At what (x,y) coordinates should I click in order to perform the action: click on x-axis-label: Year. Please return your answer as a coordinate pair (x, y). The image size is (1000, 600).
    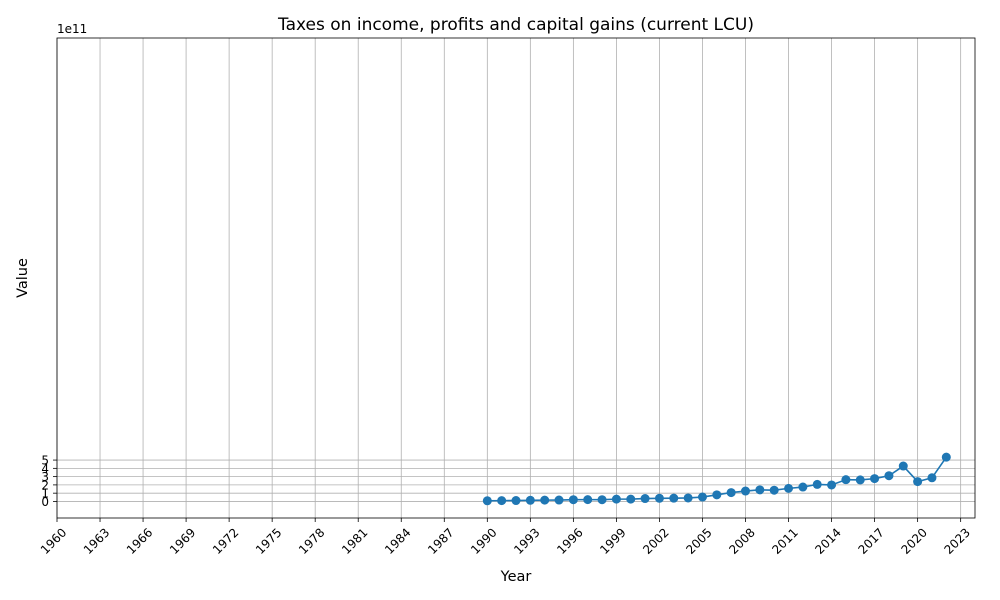
    Looking at the image, I should click on (516, 577).